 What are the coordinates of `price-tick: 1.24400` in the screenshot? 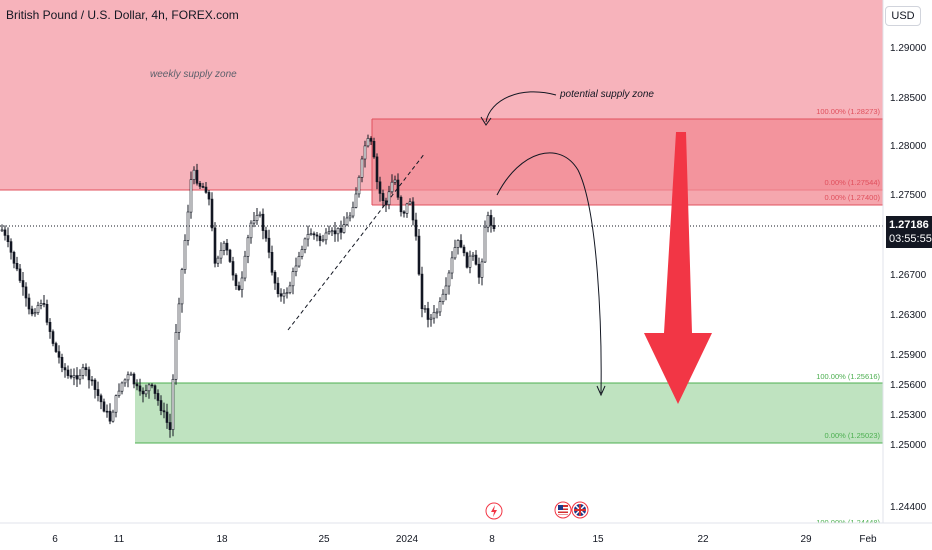 It's located at (908, 507).